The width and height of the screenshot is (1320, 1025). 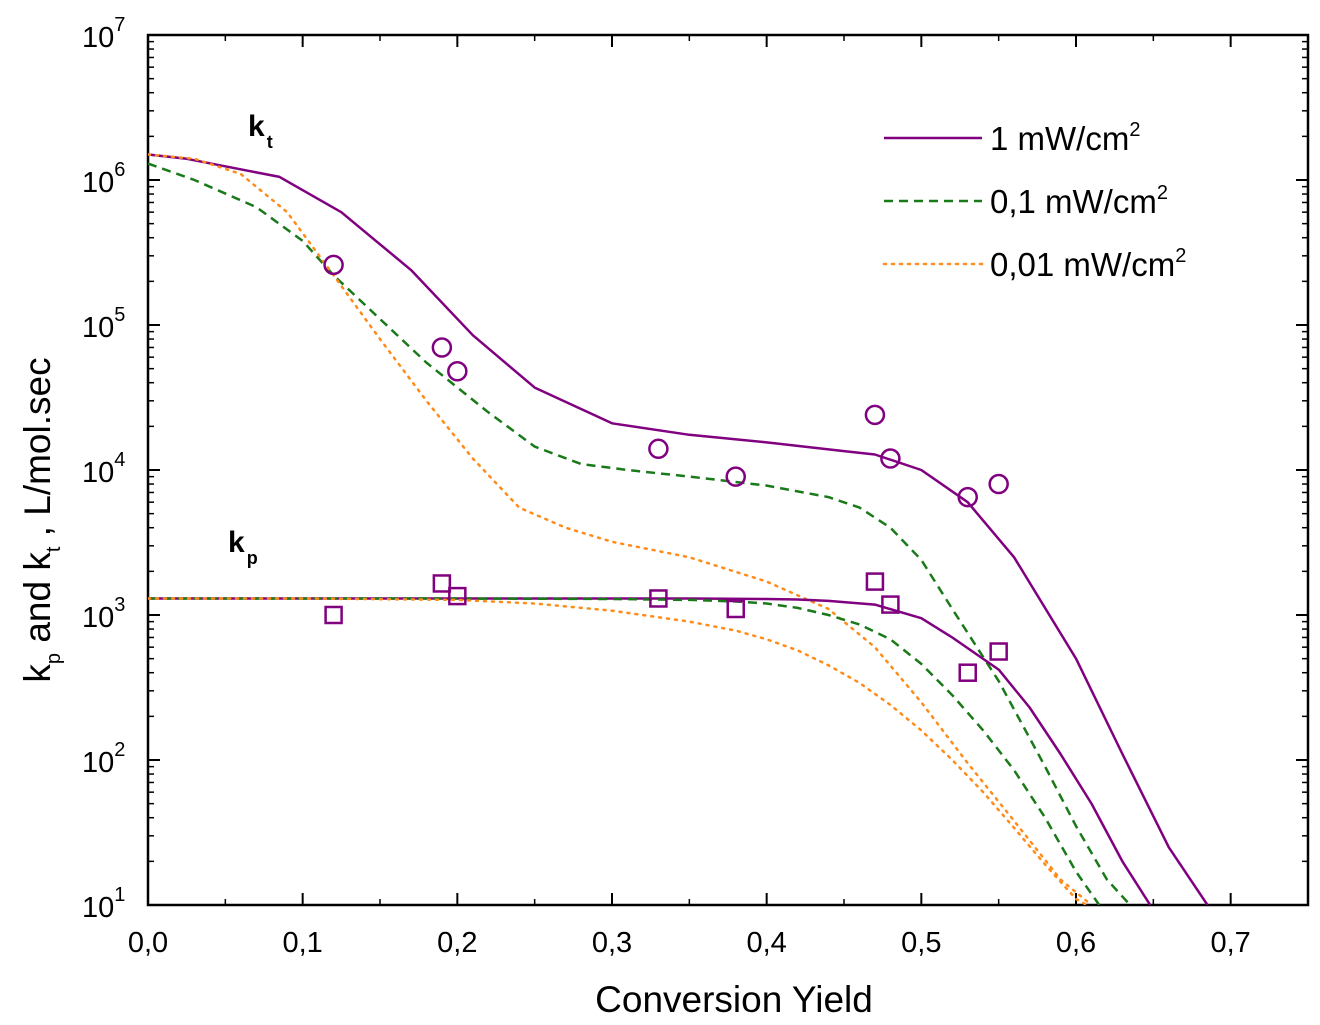 I want to click on legend-label-1: 1 mW/cm2, so click(x=1065, y=138).